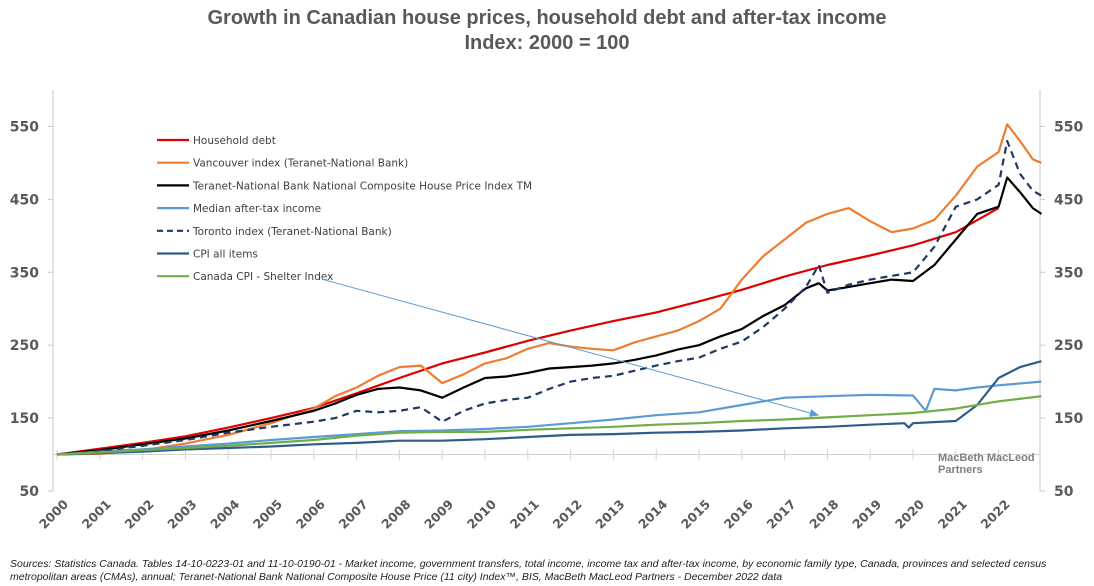 The height and width of the screenshot is (586, 1094). I want to click on y-tick-label-right: 350, so click(1068, 273).